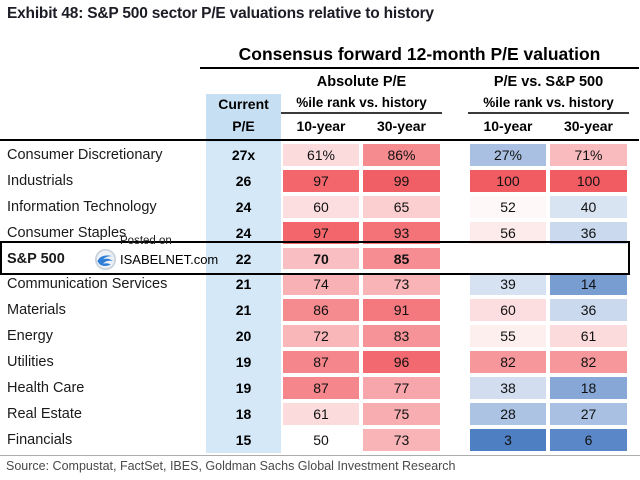 This screenshot has height=480, width=640. I want to click on table-title: Consensus forward 12-month P/E valuation, so click(419, 56).